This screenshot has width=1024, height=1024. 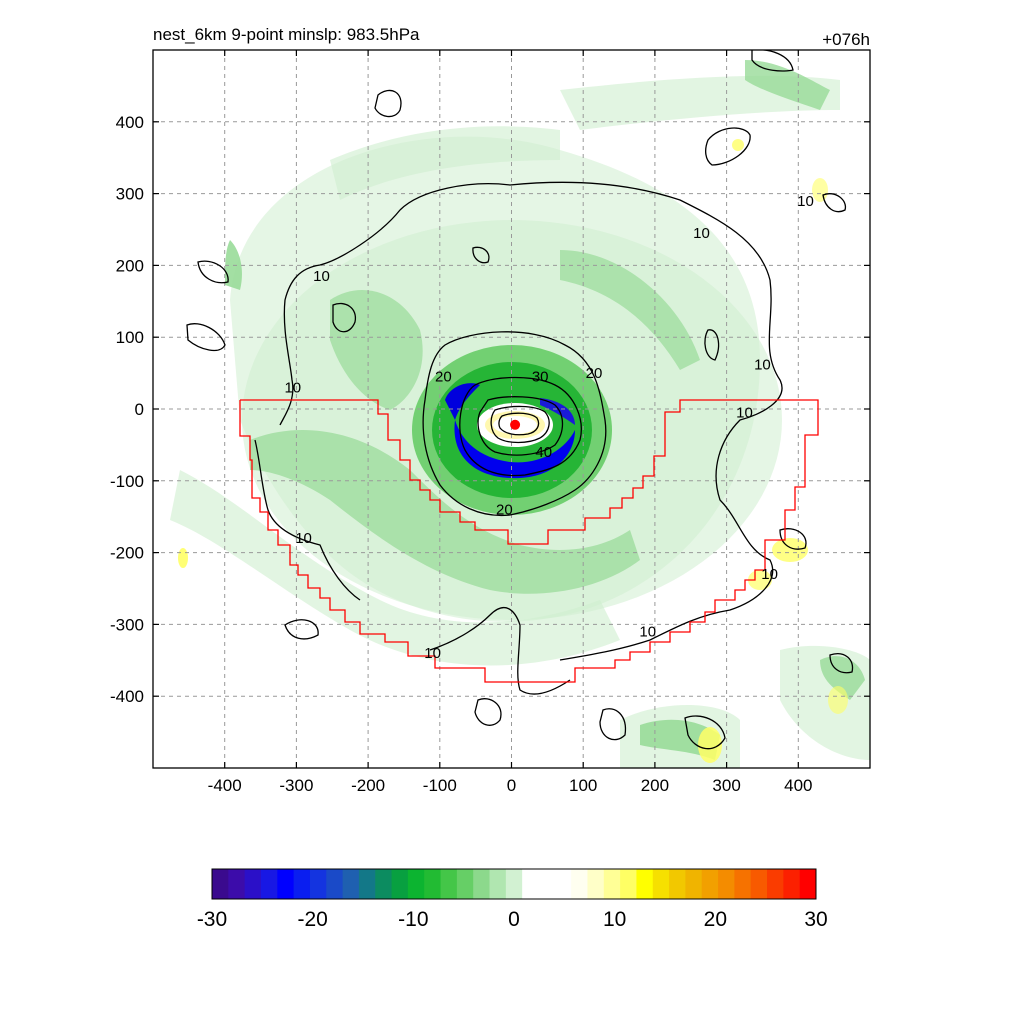 I want to click on x-tick-label: 0, so click(x=511, y=785).